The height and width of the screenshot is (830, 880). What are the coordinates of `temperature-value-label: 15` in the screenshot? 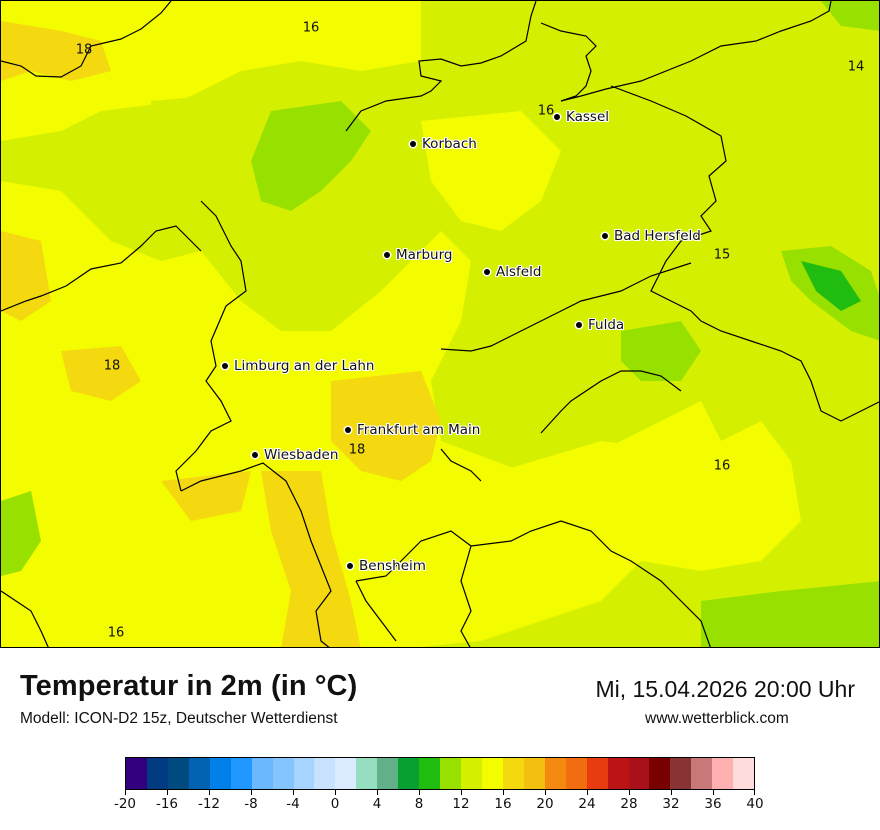 It's located at (722, 255).